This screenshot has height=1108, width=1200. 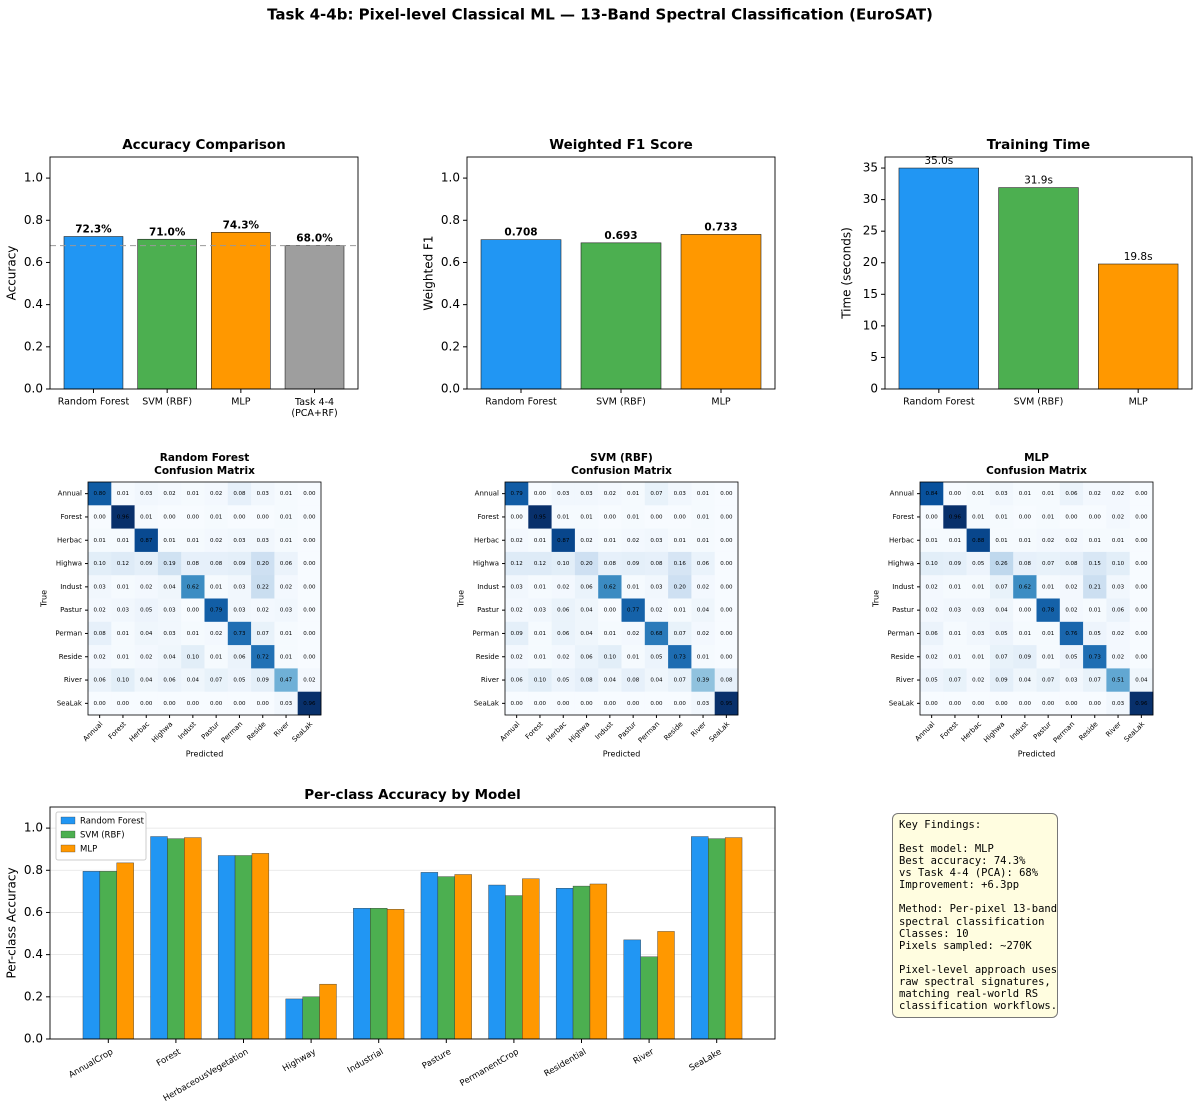 I want to click on chart-title: MLP, so click(x=1036, y=458).